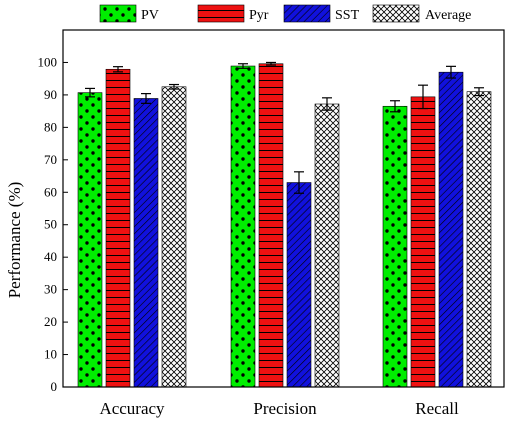  I want to click on bar-average-recall, so click(479, 239).